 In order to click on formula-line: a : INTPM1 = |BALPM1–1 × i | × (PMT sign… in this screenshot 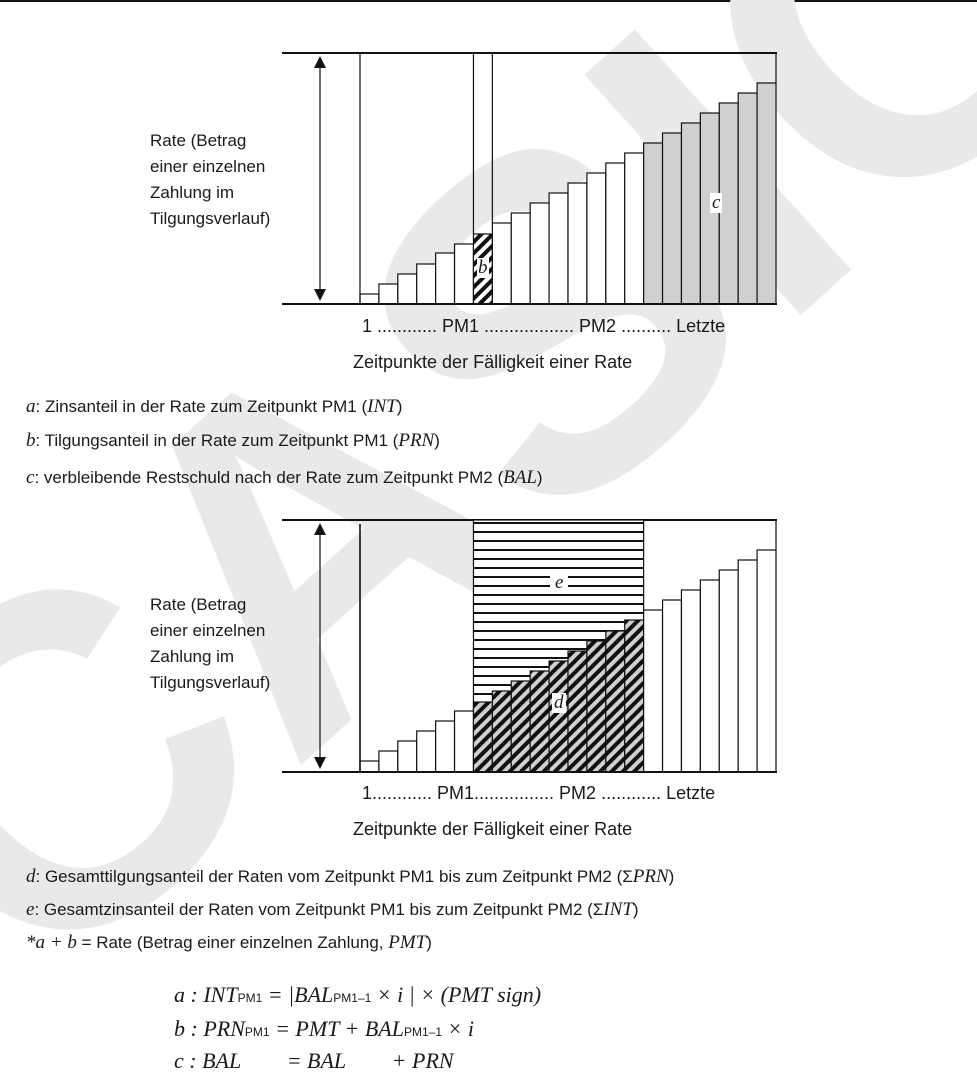, I will do `click(357, 995)`.